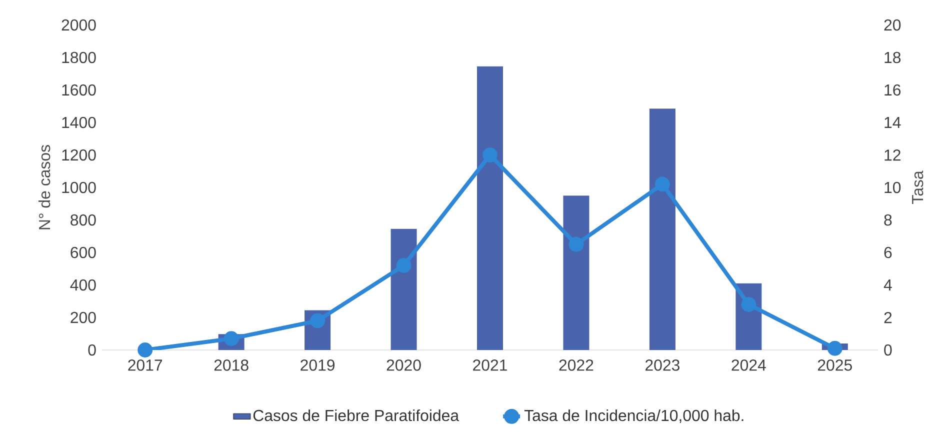  What do you see at coordinates (892, 188) in the screenshot?
I see `y2-tick-label: 10` at bounding box center [892, 188].